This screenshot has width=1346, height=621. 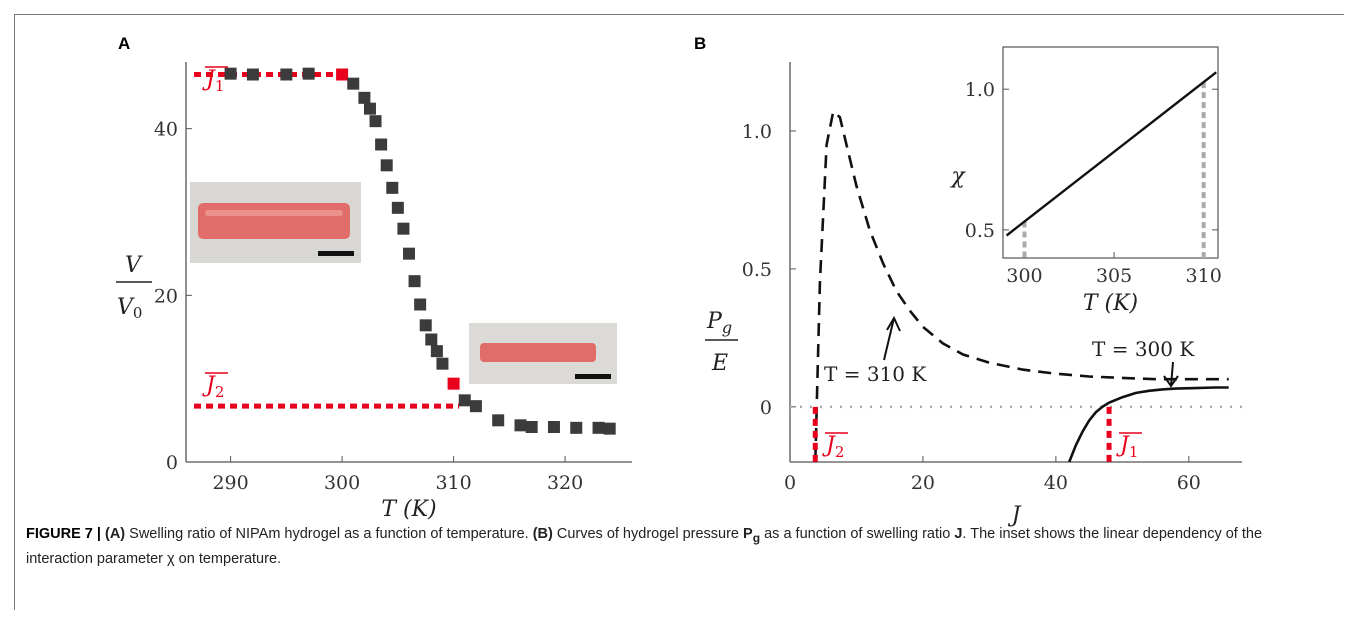 What do you see at coordinates (1189, 483) in the screenshot?
I see `panel-b-x-tick-label: 60` at bounding box center [1189, 483].